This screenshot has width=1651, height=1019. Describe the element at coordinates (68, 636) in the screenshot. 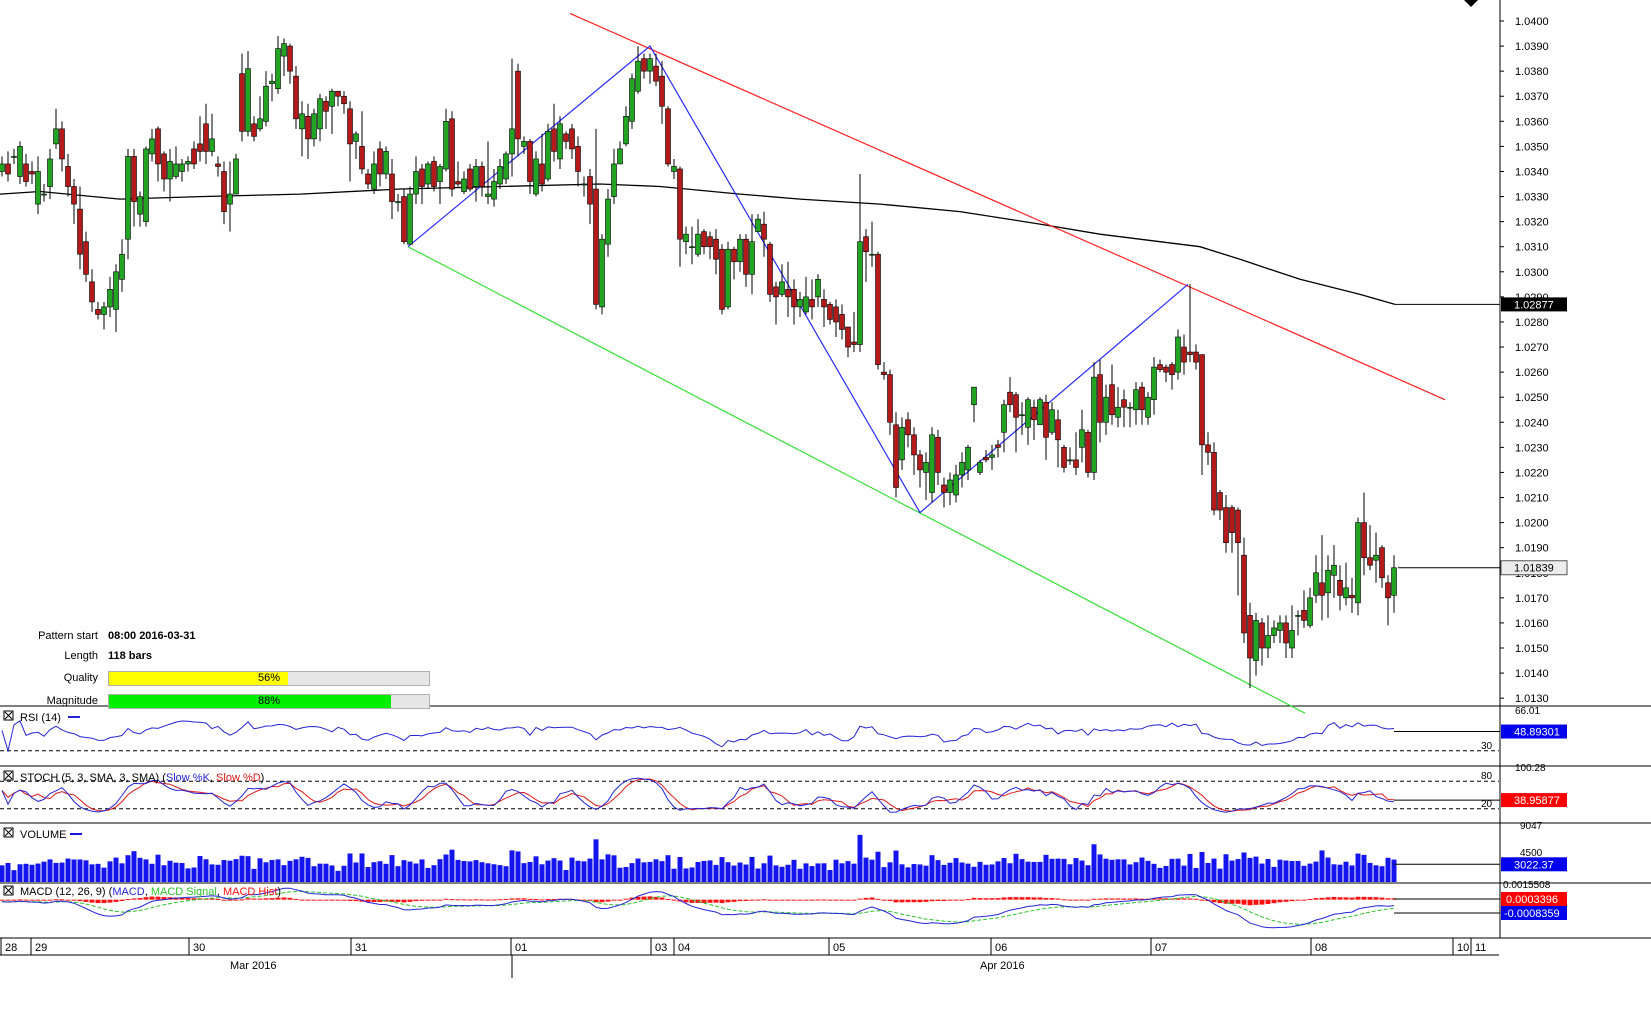

I see `pattern-start-label: Pattern start` at that location.